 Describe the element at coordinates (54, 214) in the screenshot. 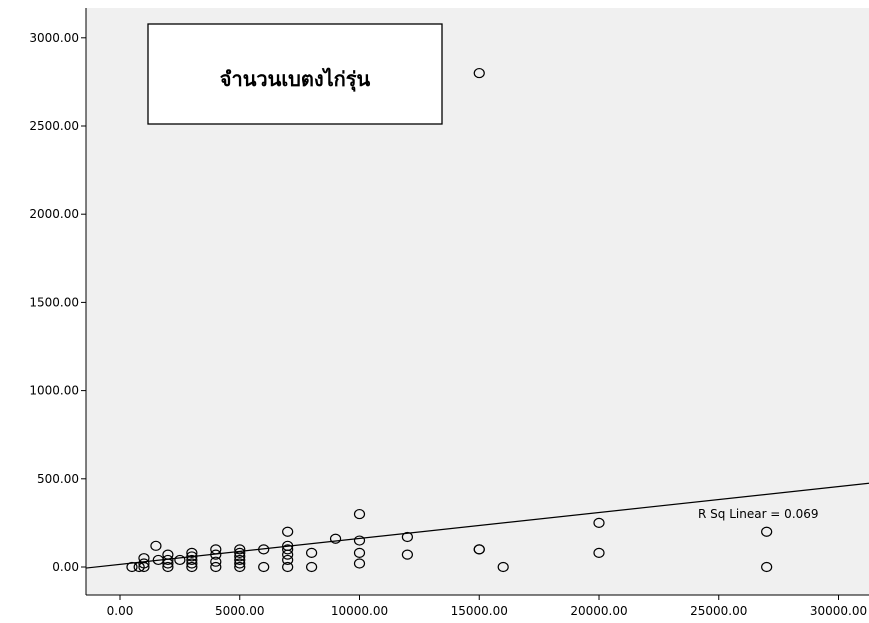

I see `y-tick-label: 2000.00` at that location.